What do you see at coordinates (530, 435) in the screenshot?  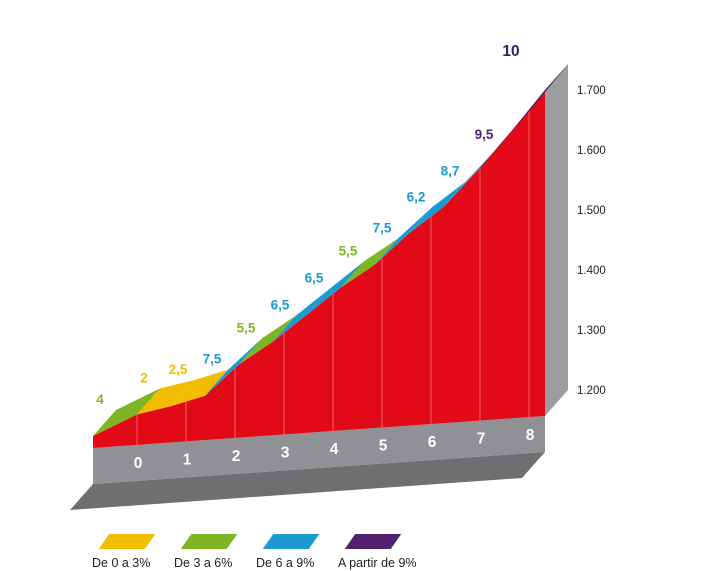 I see `km-tick-label: 8` at bounding box center [530, 435].